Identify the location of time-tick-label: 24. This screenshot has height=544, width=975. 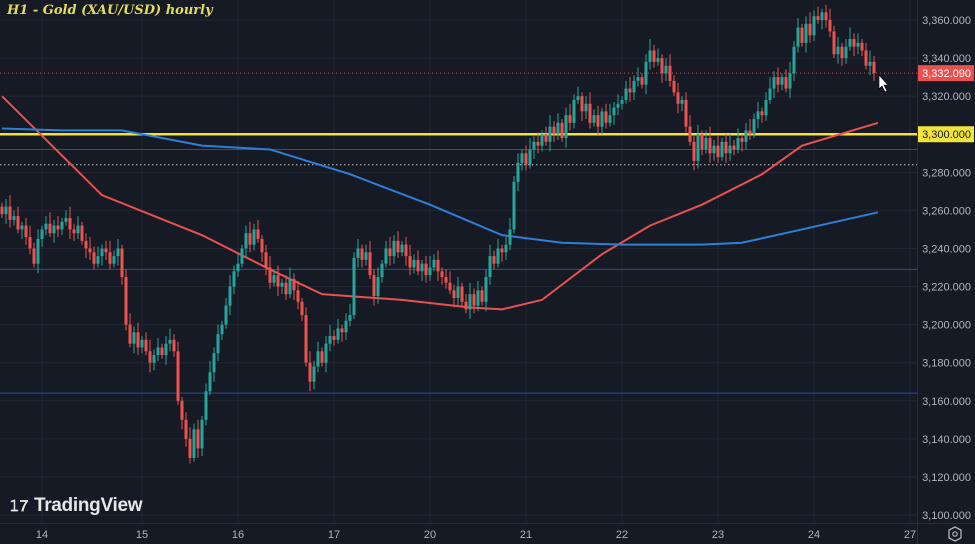
(814, 535).